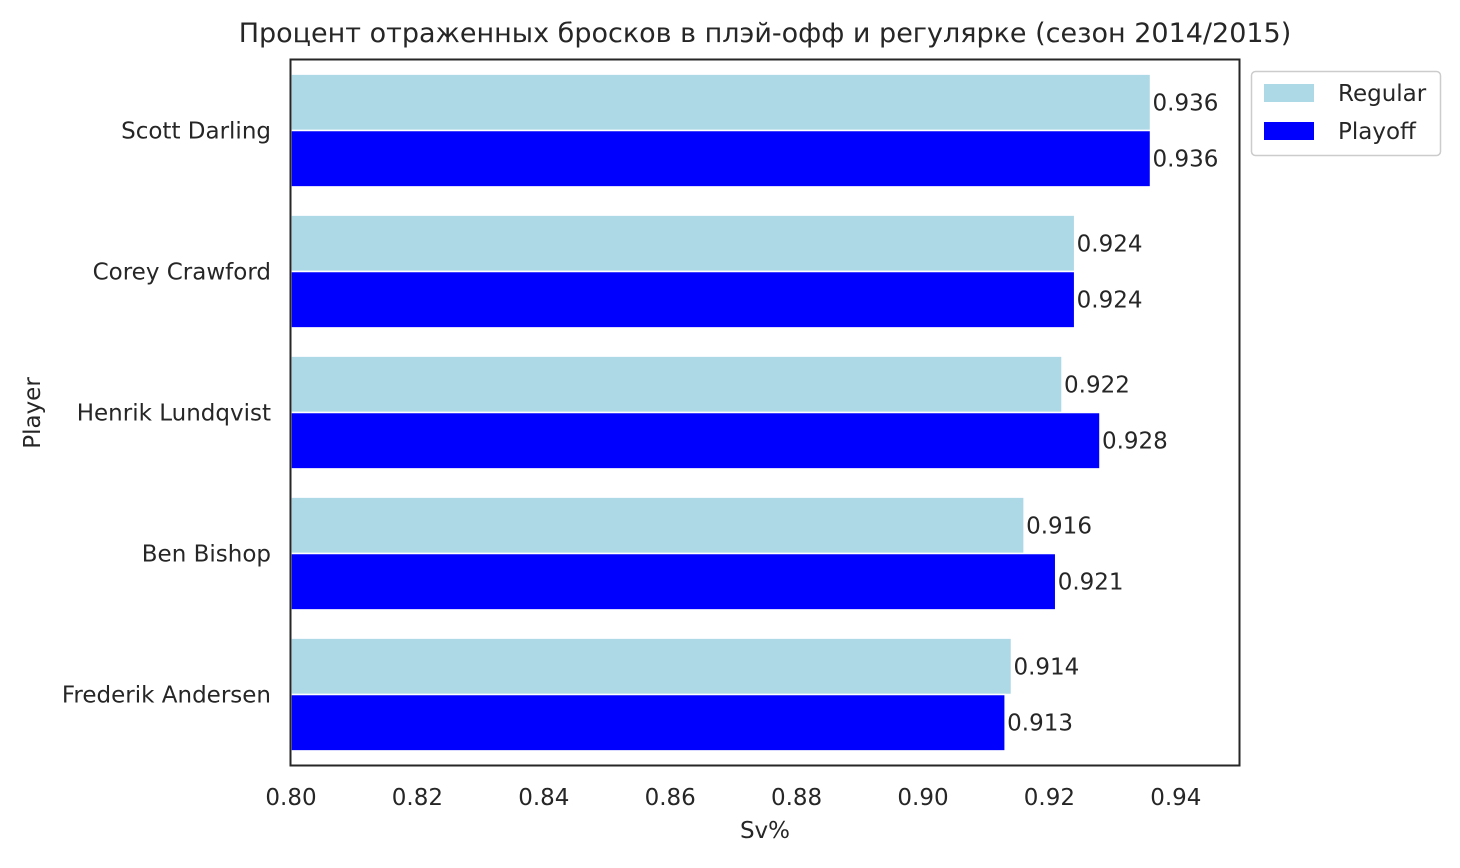 This screenshot has width=1460, height=868. Describe the element at coordinates (1346, 113) in the screenshot. I see `legend: Regular Playoff` at that location.